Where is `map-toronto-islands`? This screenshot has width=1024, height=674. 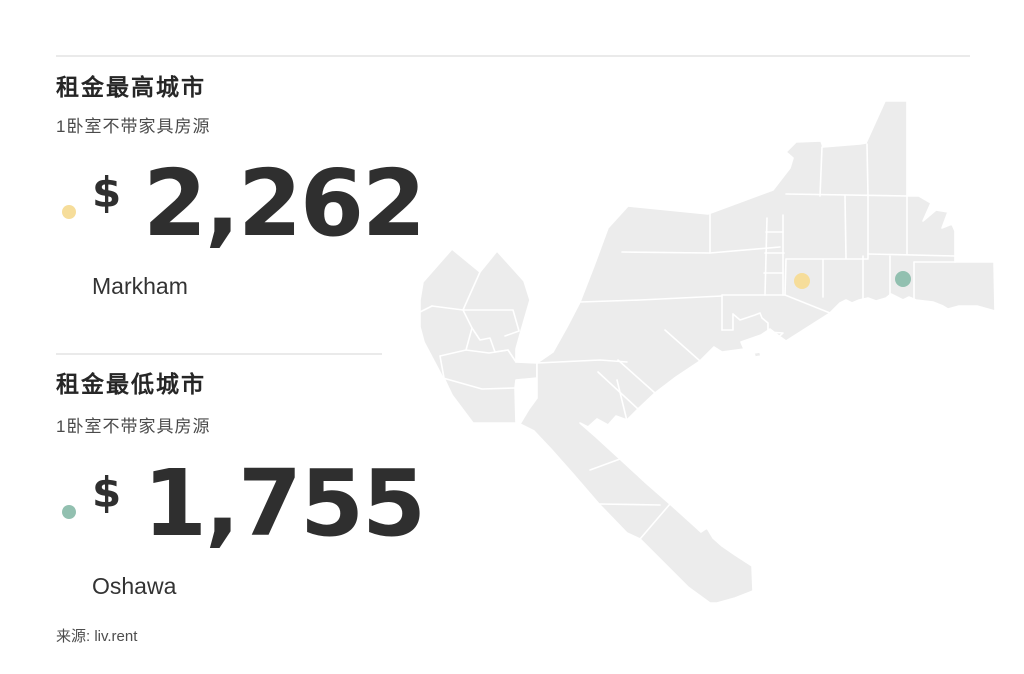 map-toronto-islands is located at coordinates (757, 354).